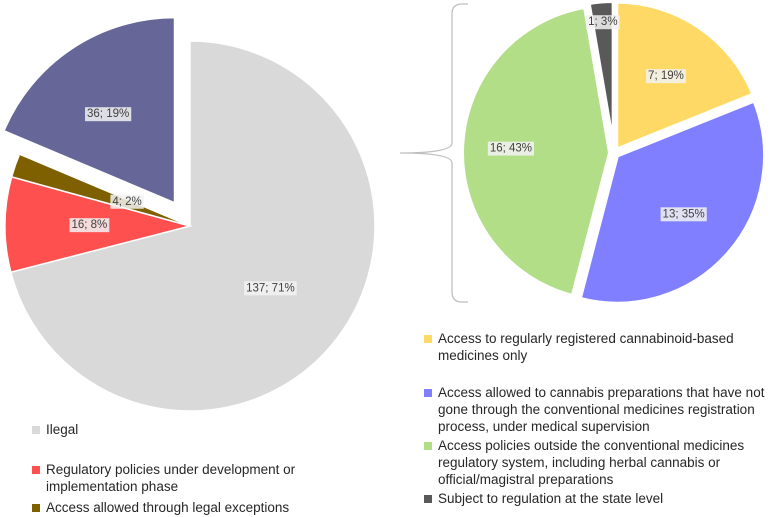 The height and width of the screenshot is (517, 777). I want to click on pie2-data-label: 1; 3%, so click(603, 22).